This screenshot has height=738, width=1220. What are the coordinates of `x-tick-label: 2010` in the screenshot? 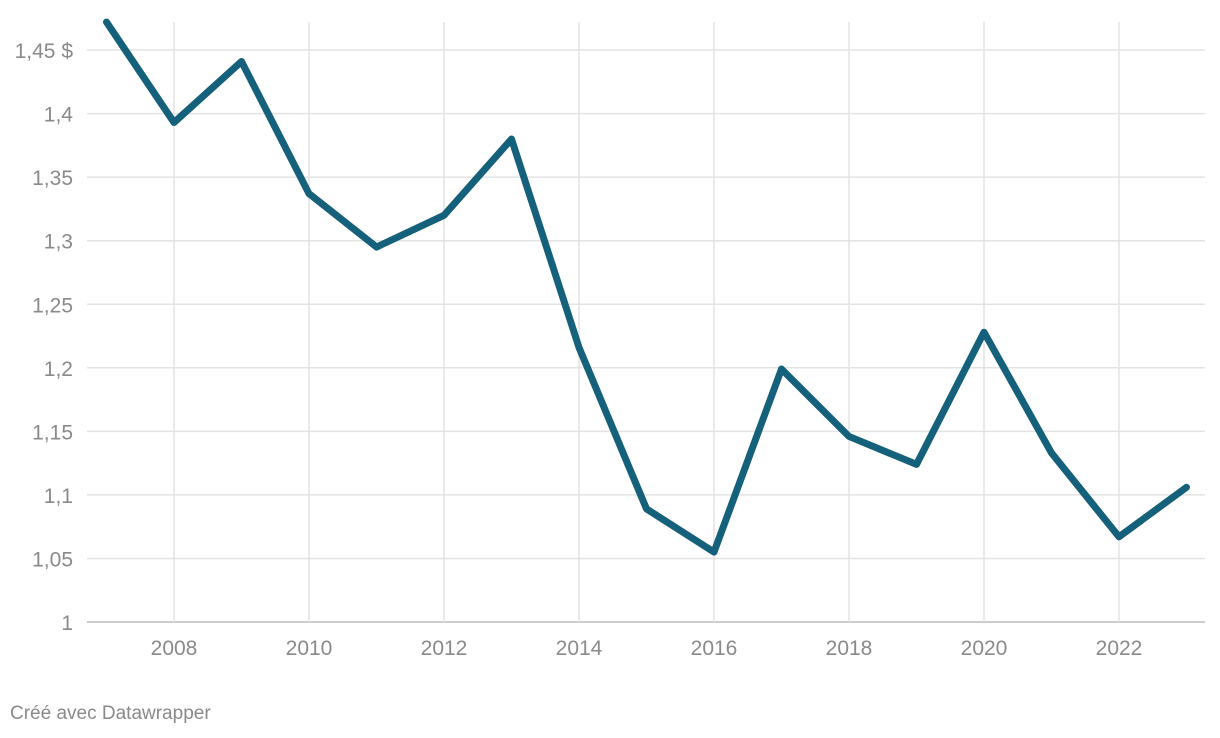 It's located at (309, 648).